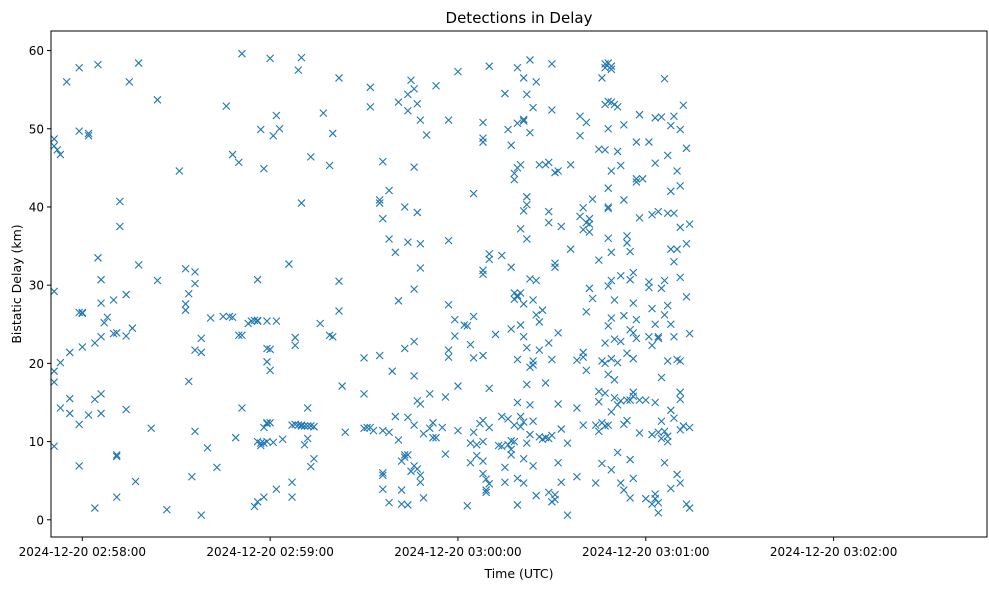 This screenshot has height=590, width=989. I want to click on y-axis: 0 10 20 30 40 50 60, so click(40, 285).